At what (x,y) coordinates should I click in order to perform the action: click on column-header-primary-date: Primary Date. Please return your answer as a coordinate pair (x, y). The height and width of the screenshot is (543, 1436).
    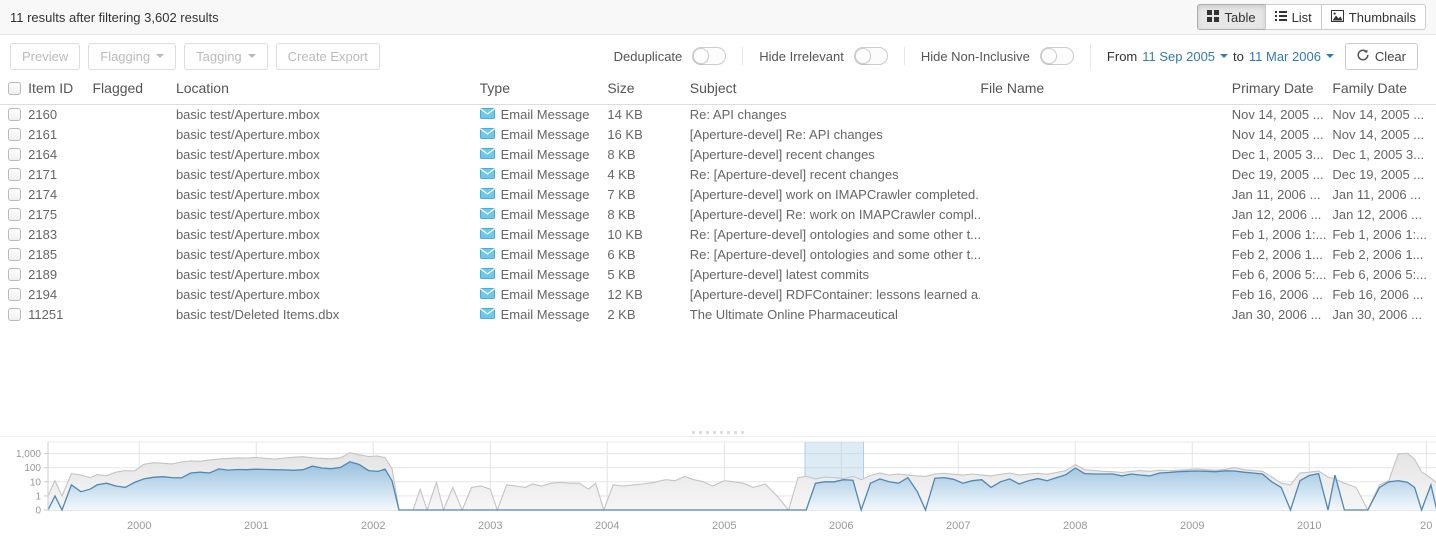
    Looking at the image, I should click on (1282, 91).